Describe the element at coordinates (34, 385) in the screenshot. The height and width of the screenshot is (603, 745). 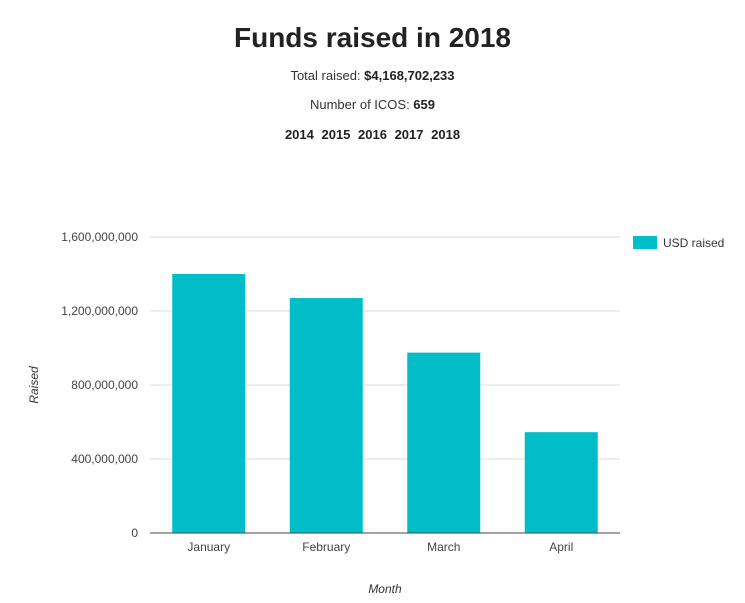
I see `y-axis-title: Raised` at that location.